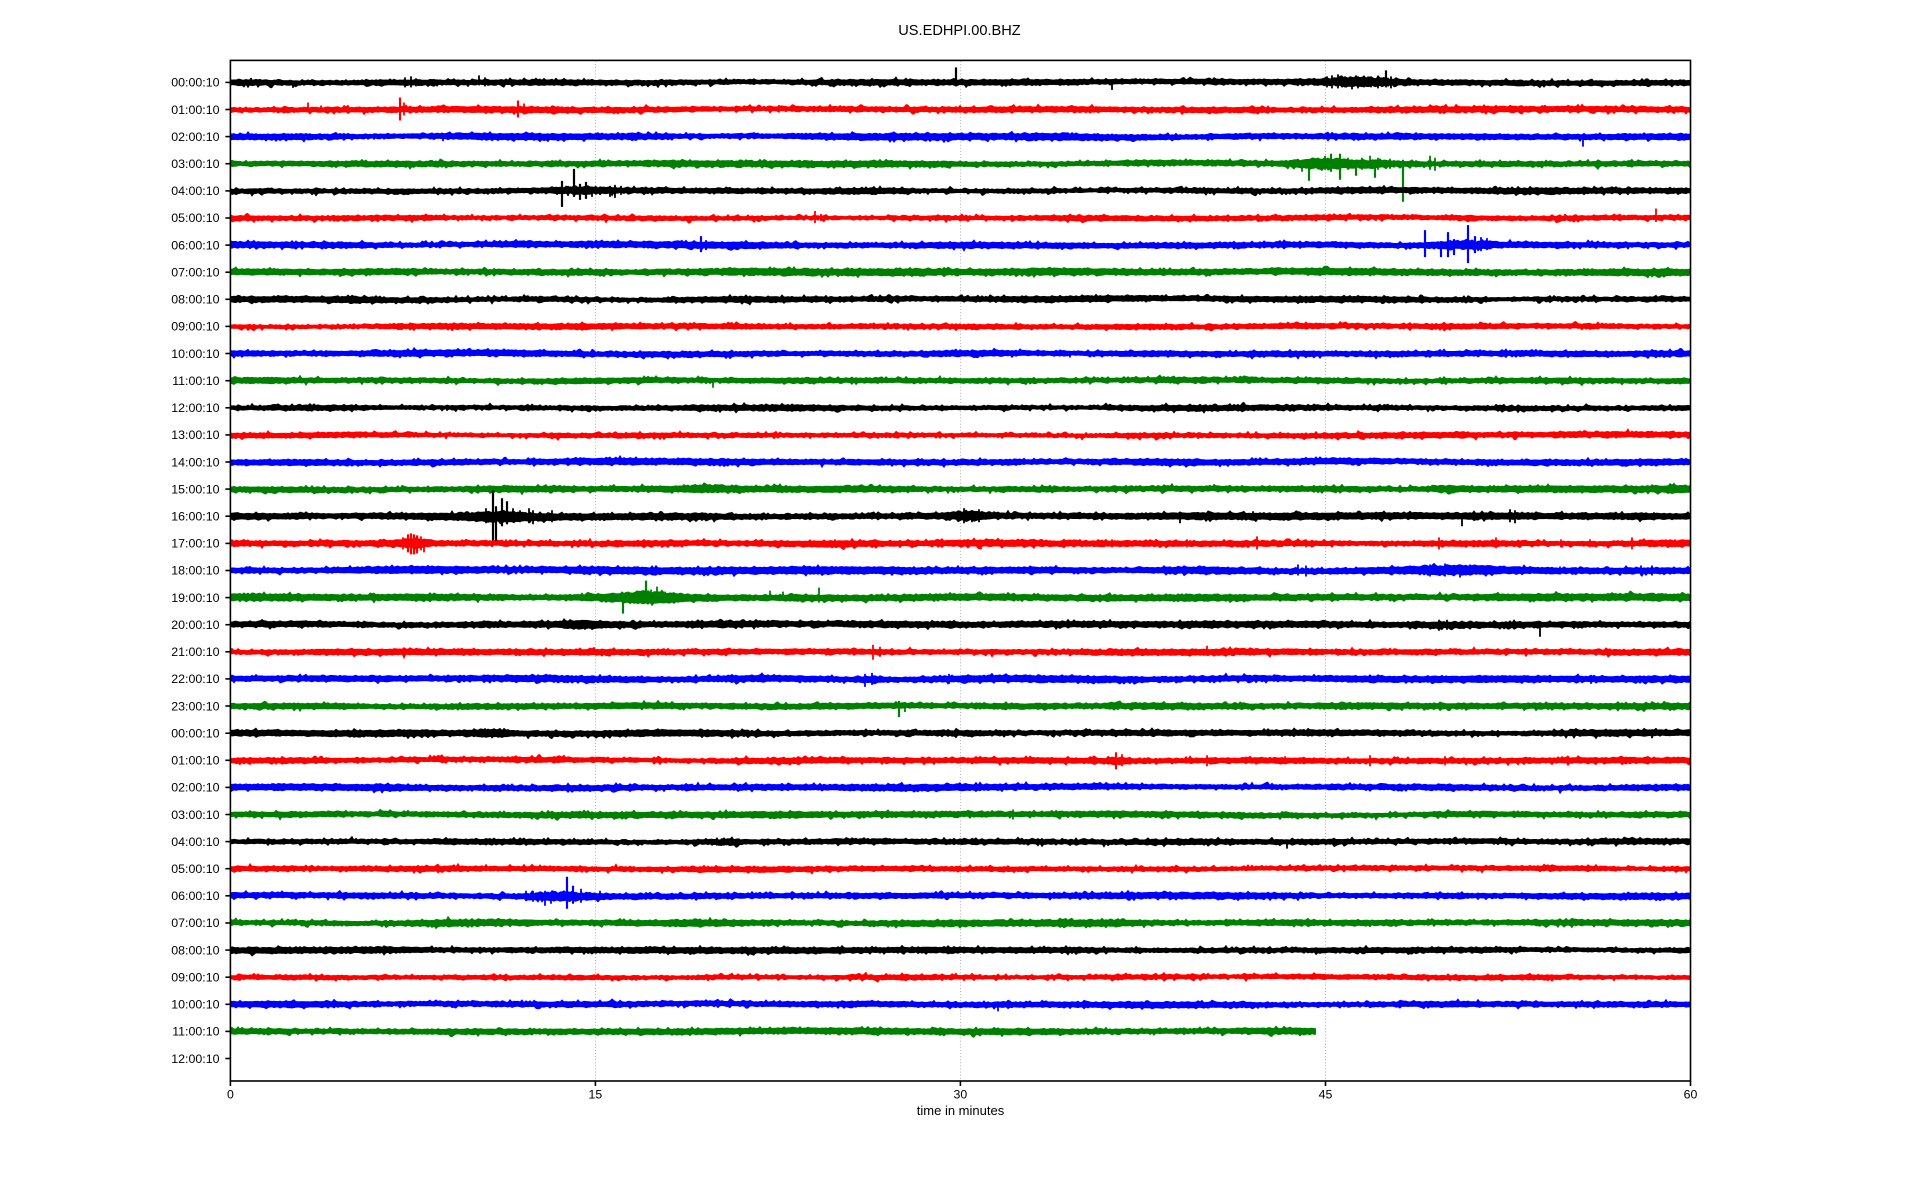  Describe the element at coordinates (195, 489) in the screenshot. I see `svg-text: 15:00:10` at that location.